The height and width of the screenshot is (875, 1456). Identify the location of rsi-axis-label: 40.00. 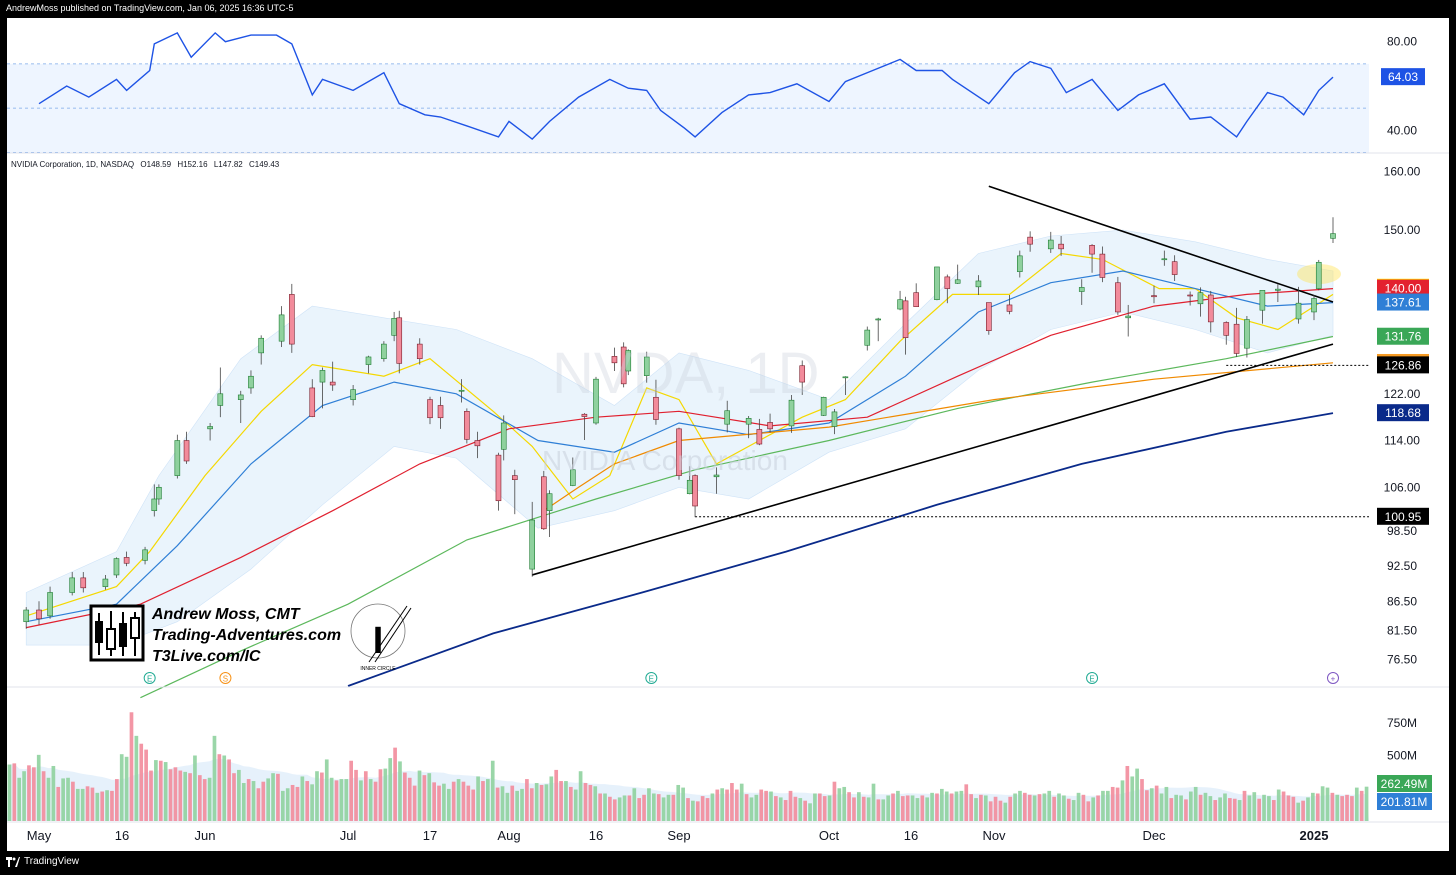
(1402, 130).